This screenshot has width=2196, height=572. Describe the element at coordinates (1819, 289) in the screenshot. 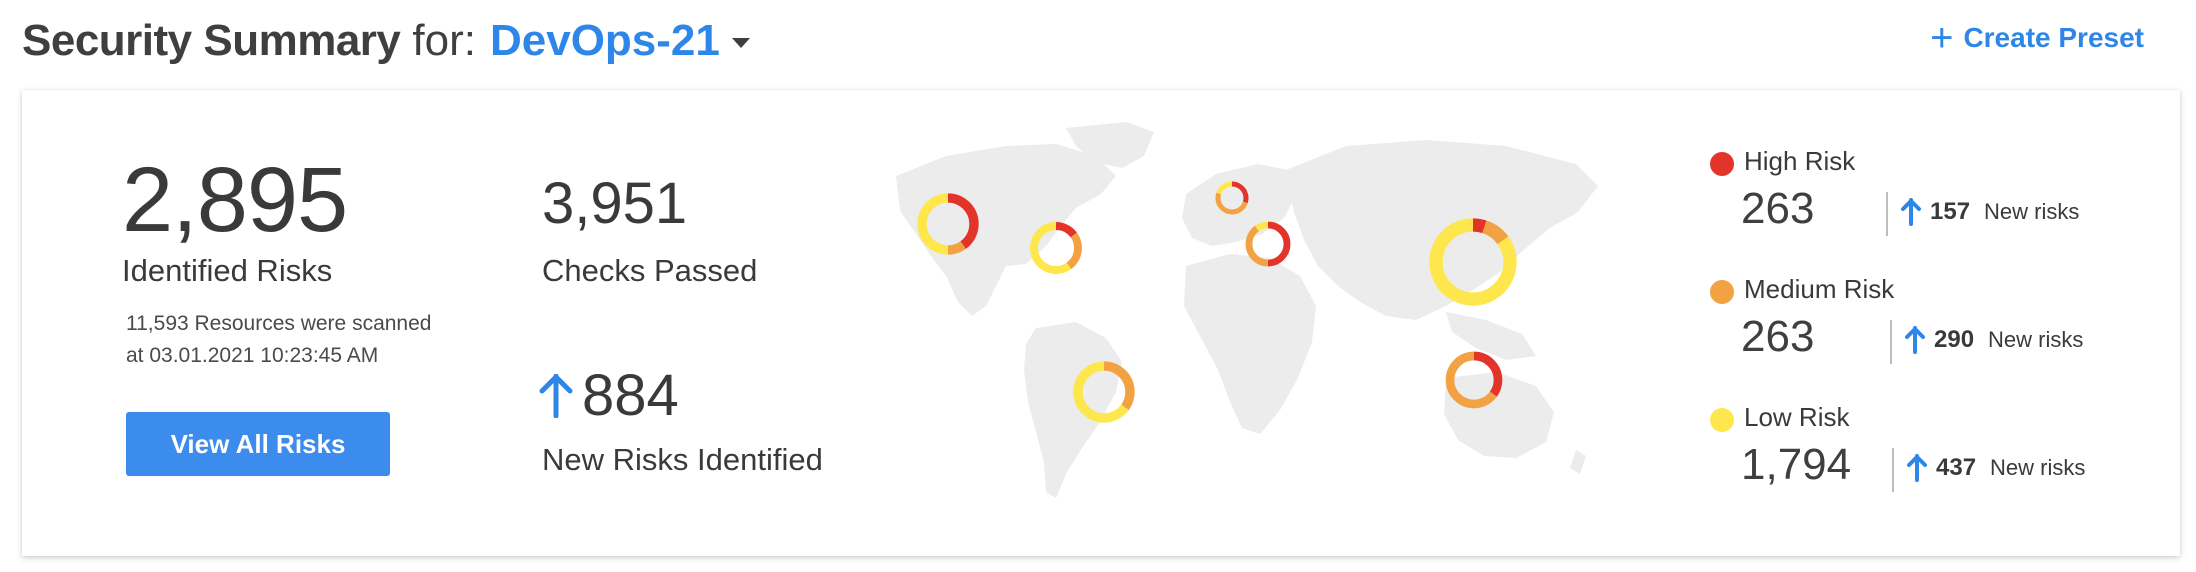

I see `medium-risk-title: Medium Risk` at that location.